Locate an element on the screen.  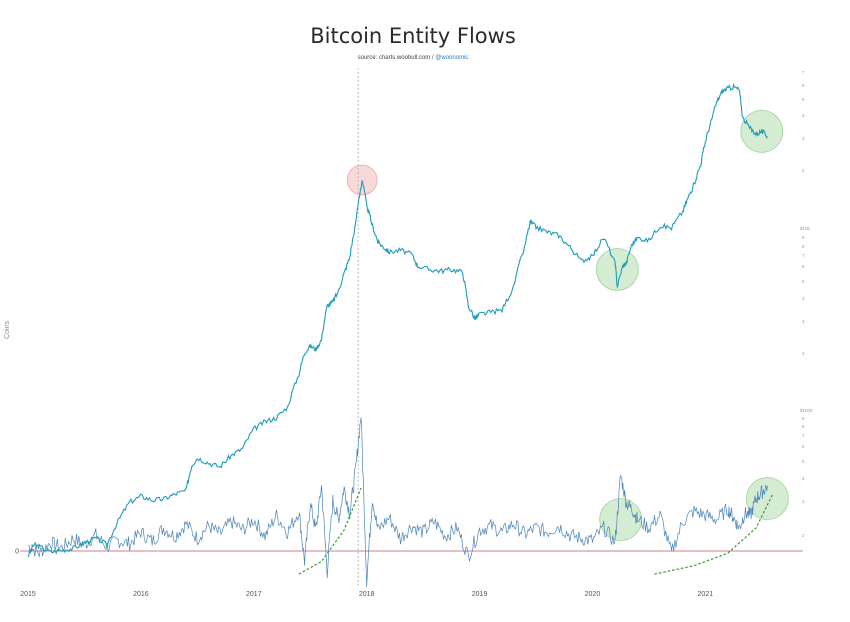
y-axis-label: Coins is located at coordinates (7, 330).